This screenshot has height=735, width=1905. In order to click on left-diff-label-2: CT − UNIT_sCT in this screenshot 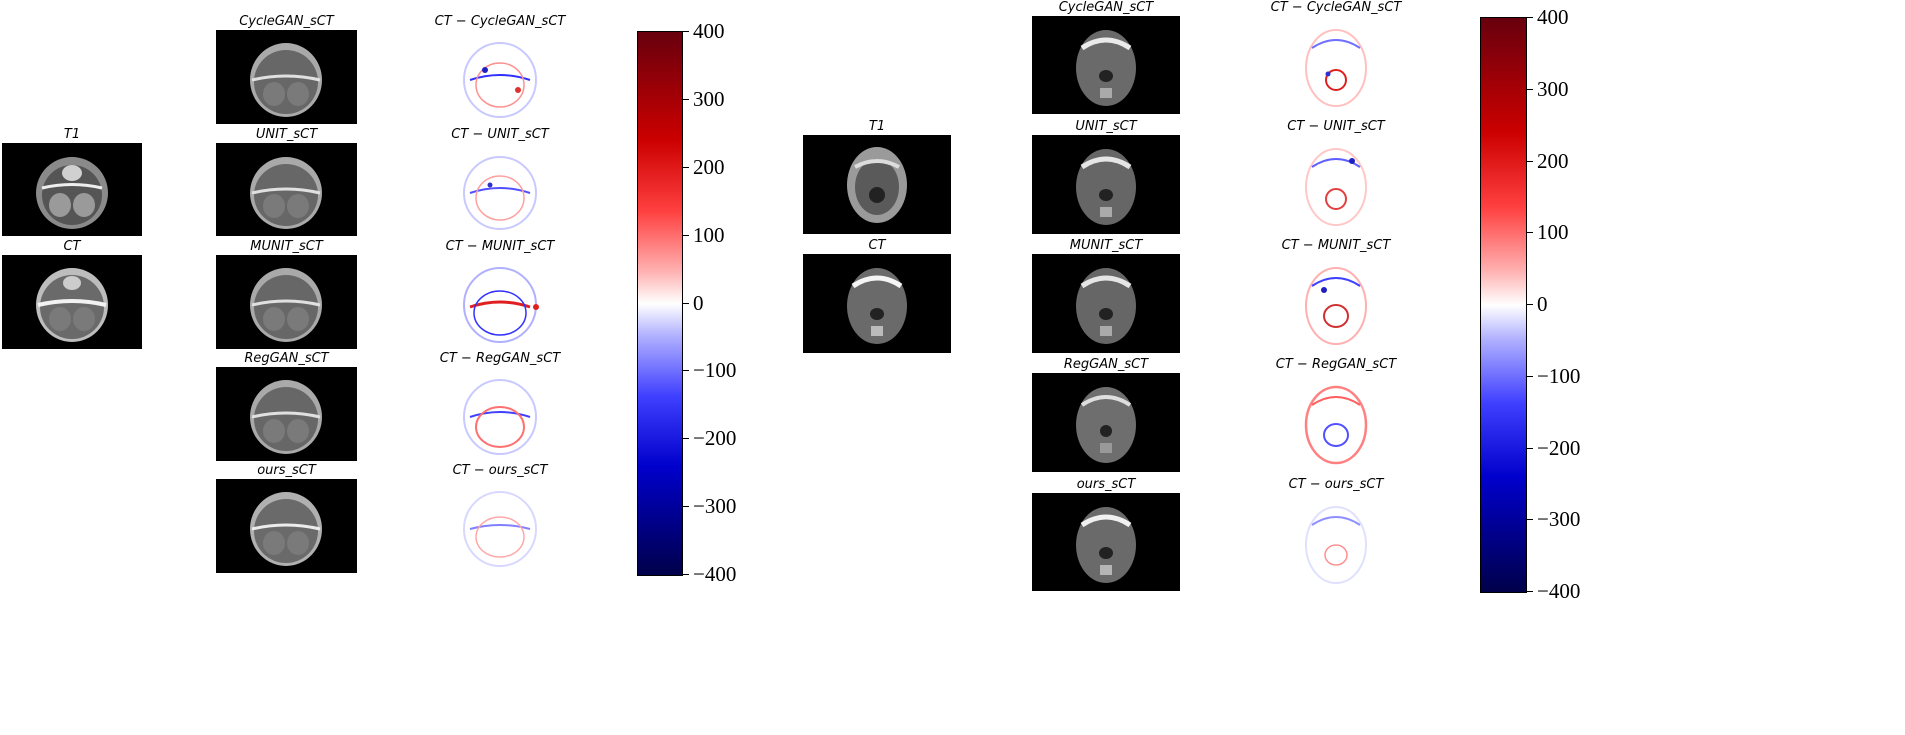, I will do `click(500, 134)`.